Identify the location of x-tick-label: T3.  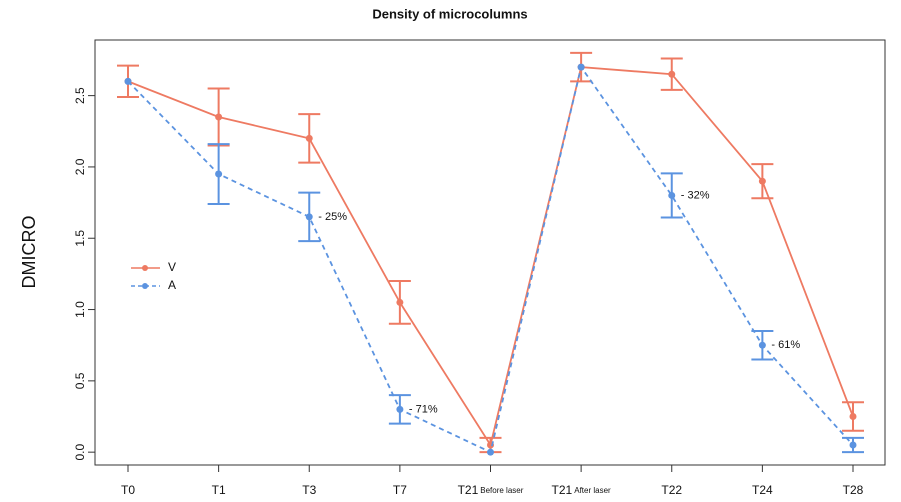
(309, 490).